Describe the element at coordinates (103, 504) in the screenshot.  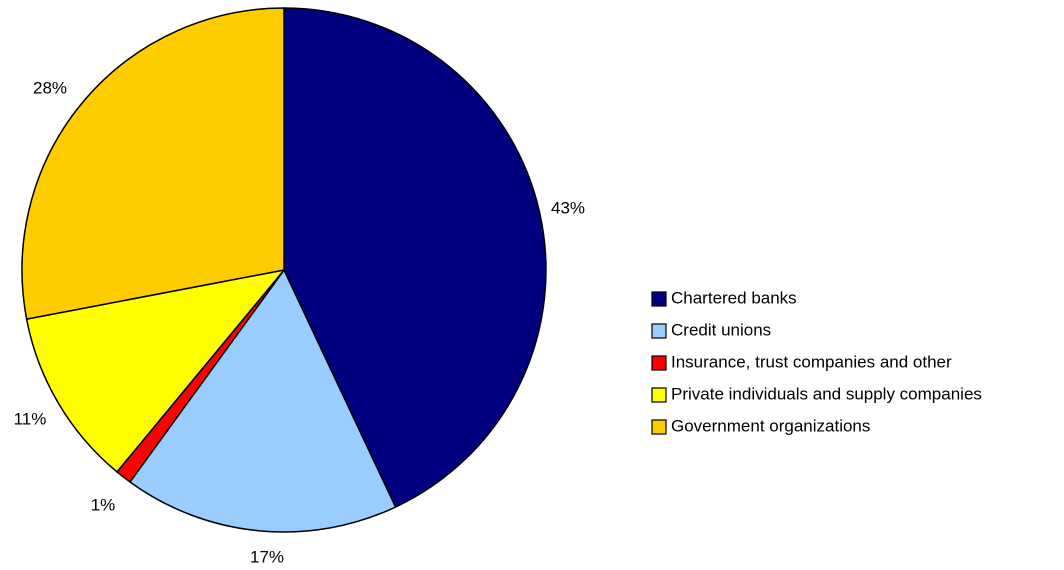
I see `pct-label-insurance-trust: 1%` at that location.